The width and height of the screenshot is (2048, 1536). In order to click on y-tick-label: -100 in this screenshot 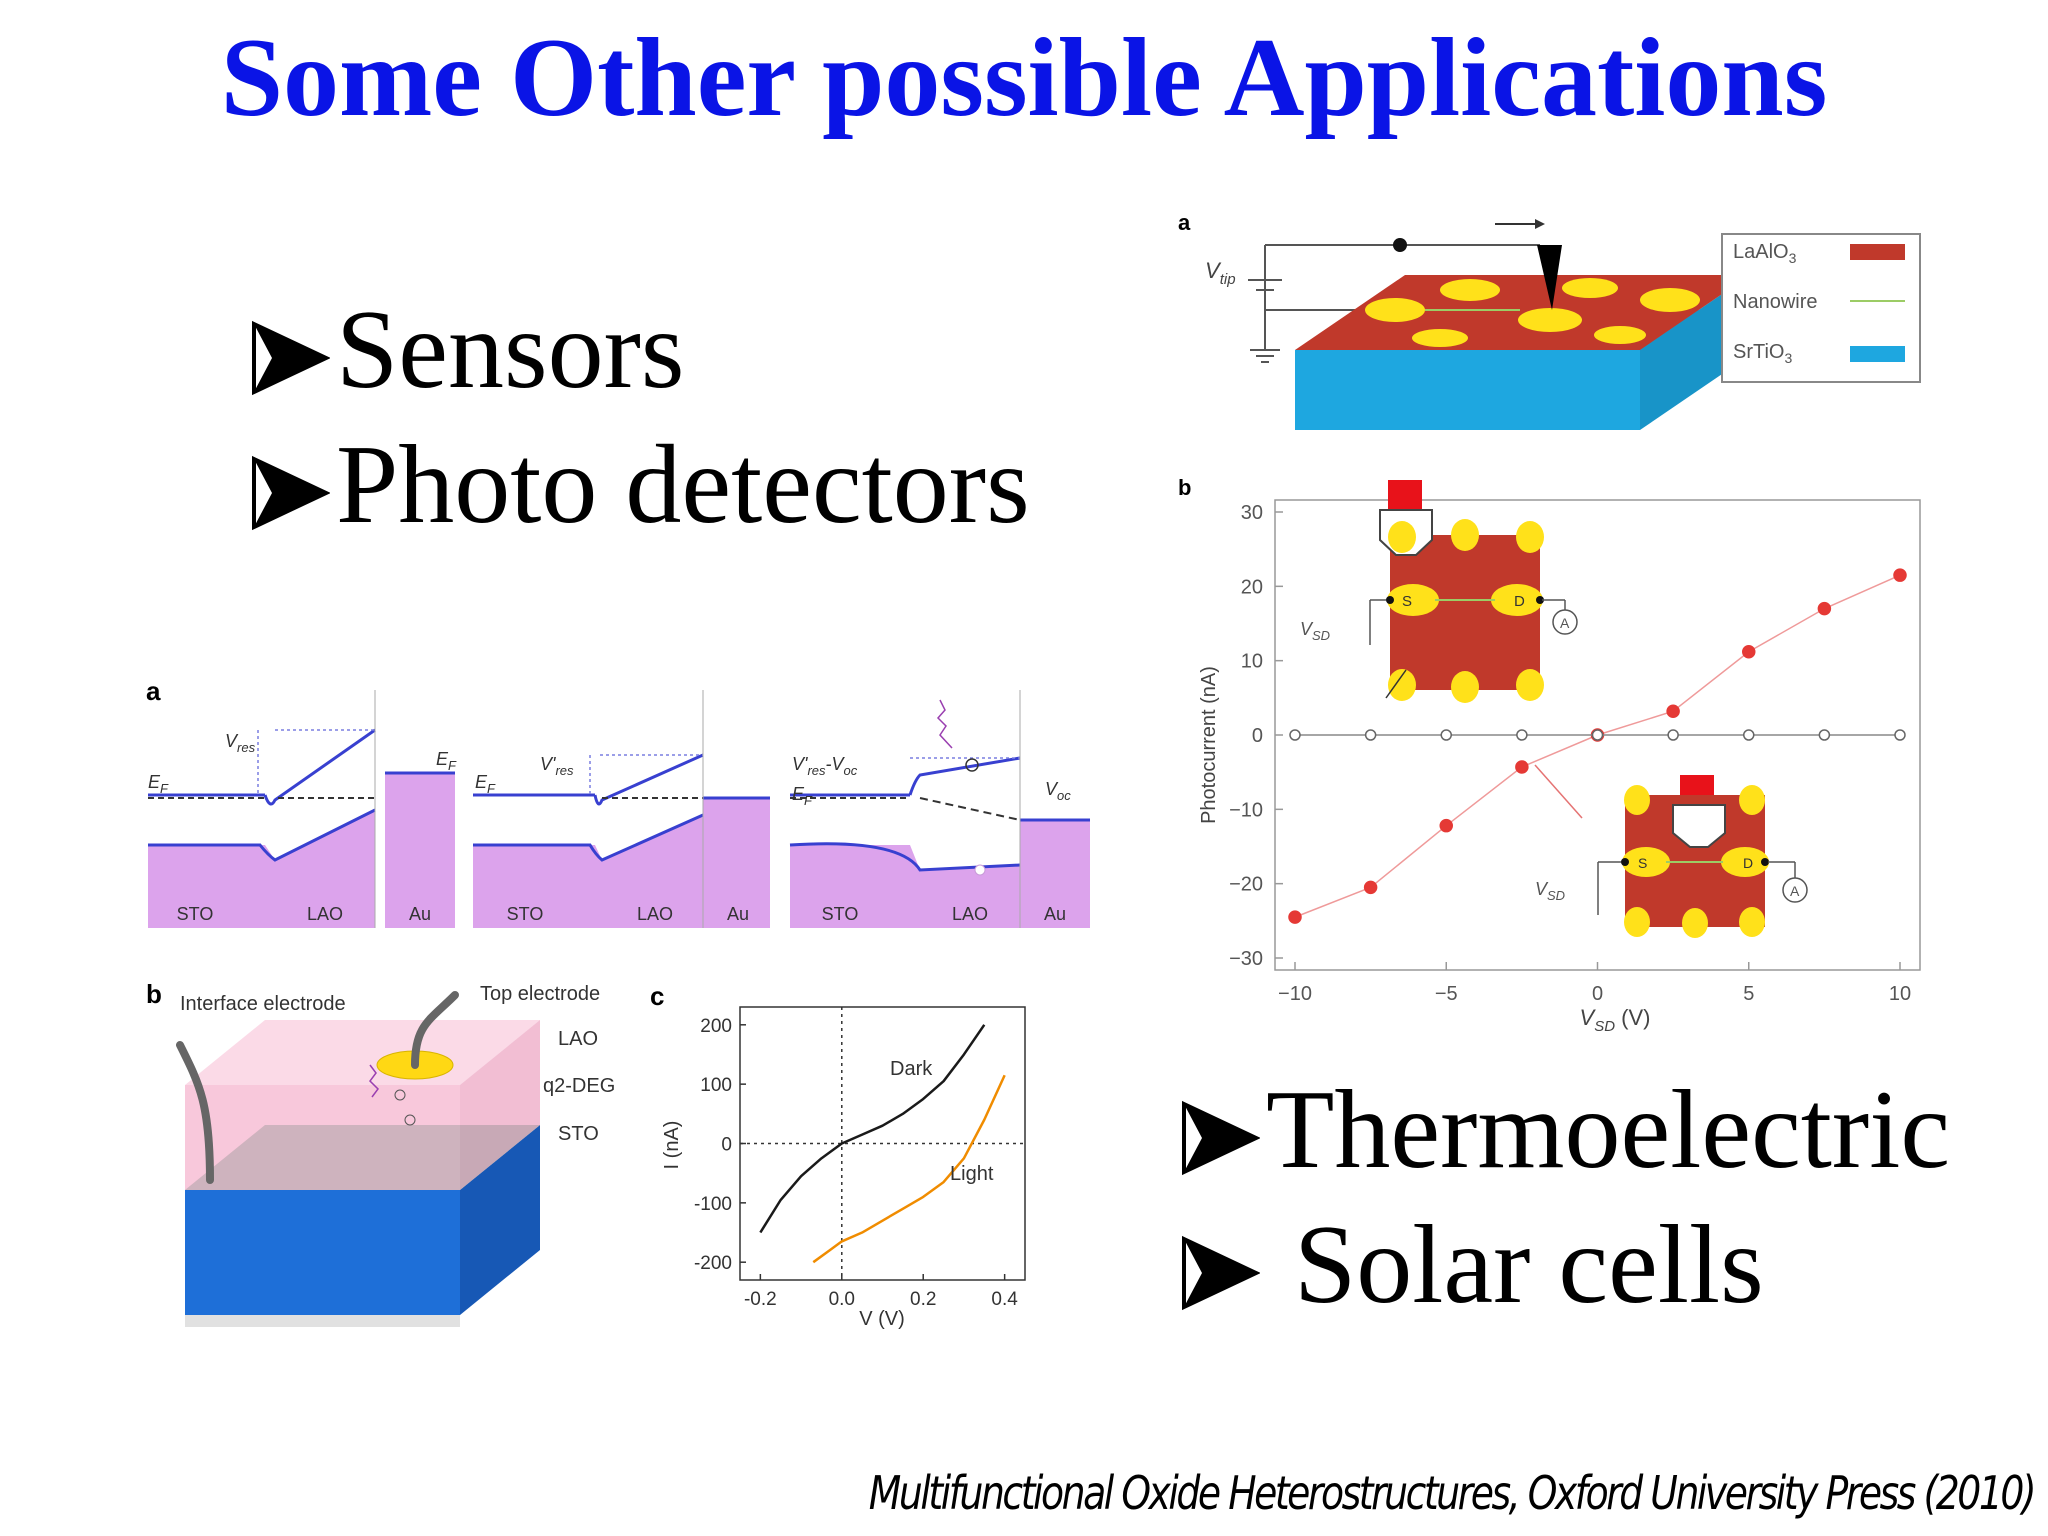, I will do `click(713, 1204)`.